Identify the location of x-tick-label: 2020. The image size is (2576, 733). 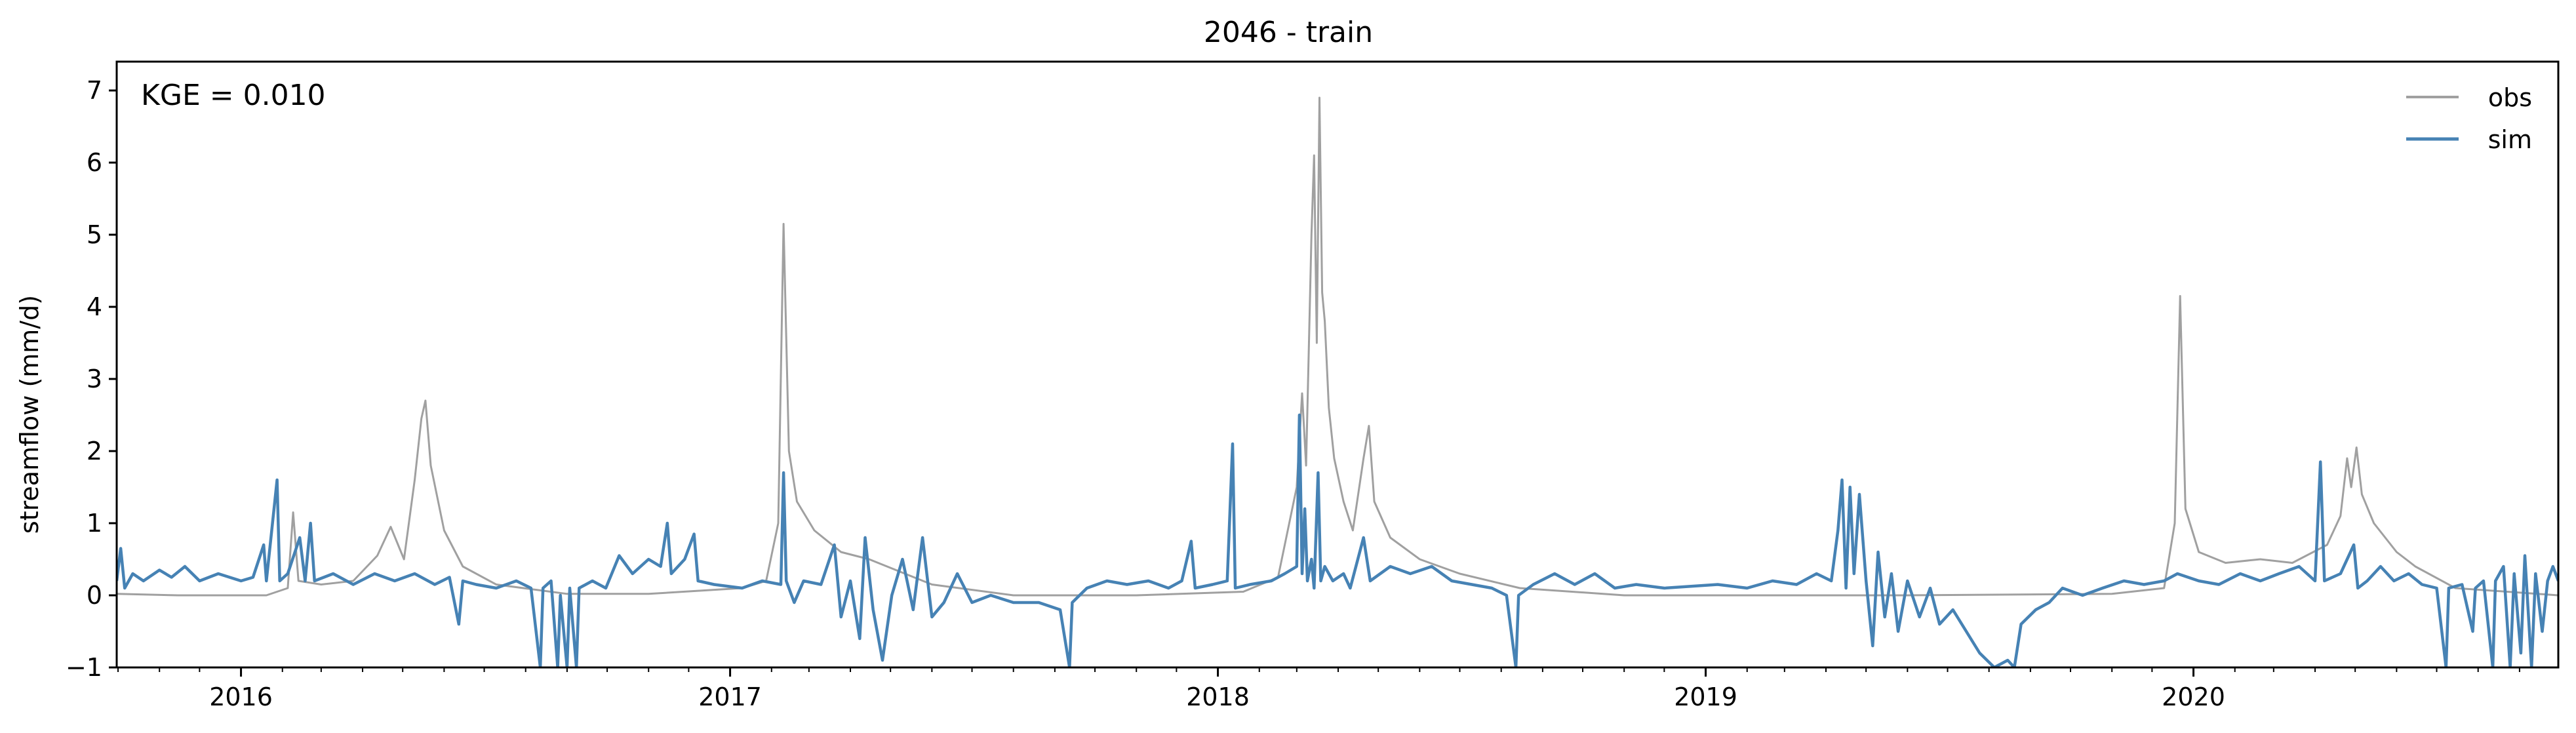
(2193, 697).